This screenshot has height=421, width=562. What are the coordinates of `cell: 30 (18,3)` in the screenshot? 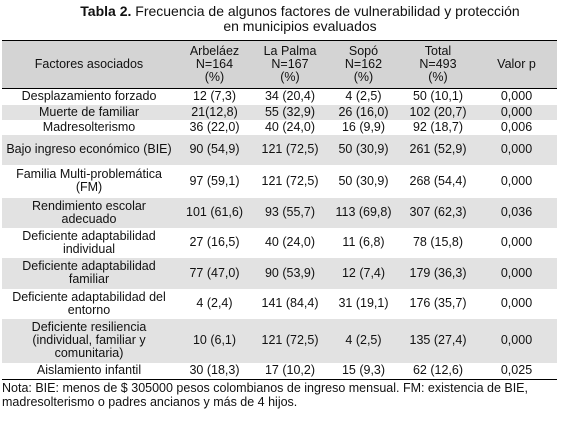 It's located at (214, 370).